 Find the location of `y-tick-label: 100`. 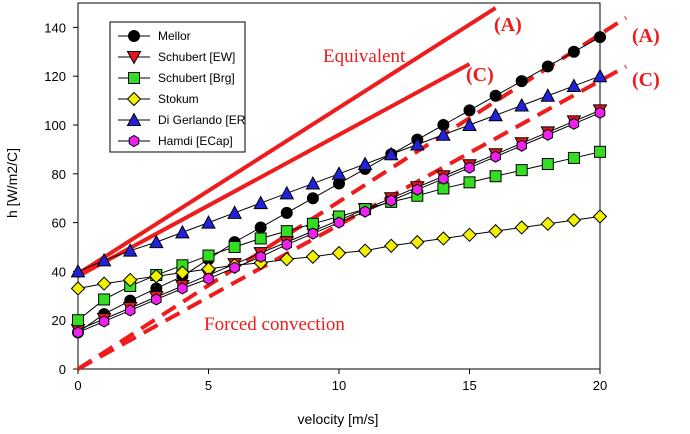

y-tick-label: 100 is located at coordinates (55, 125).